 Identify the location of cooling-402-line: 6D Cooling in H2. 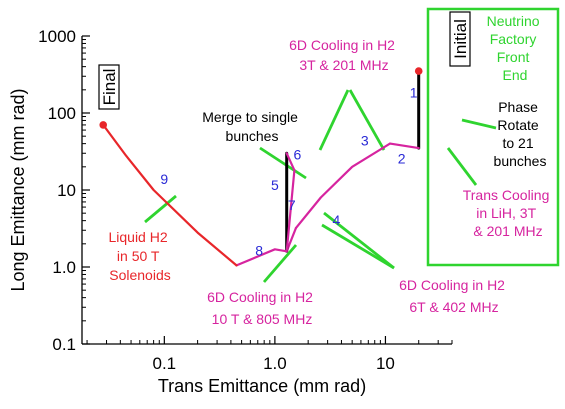
(452, 285).